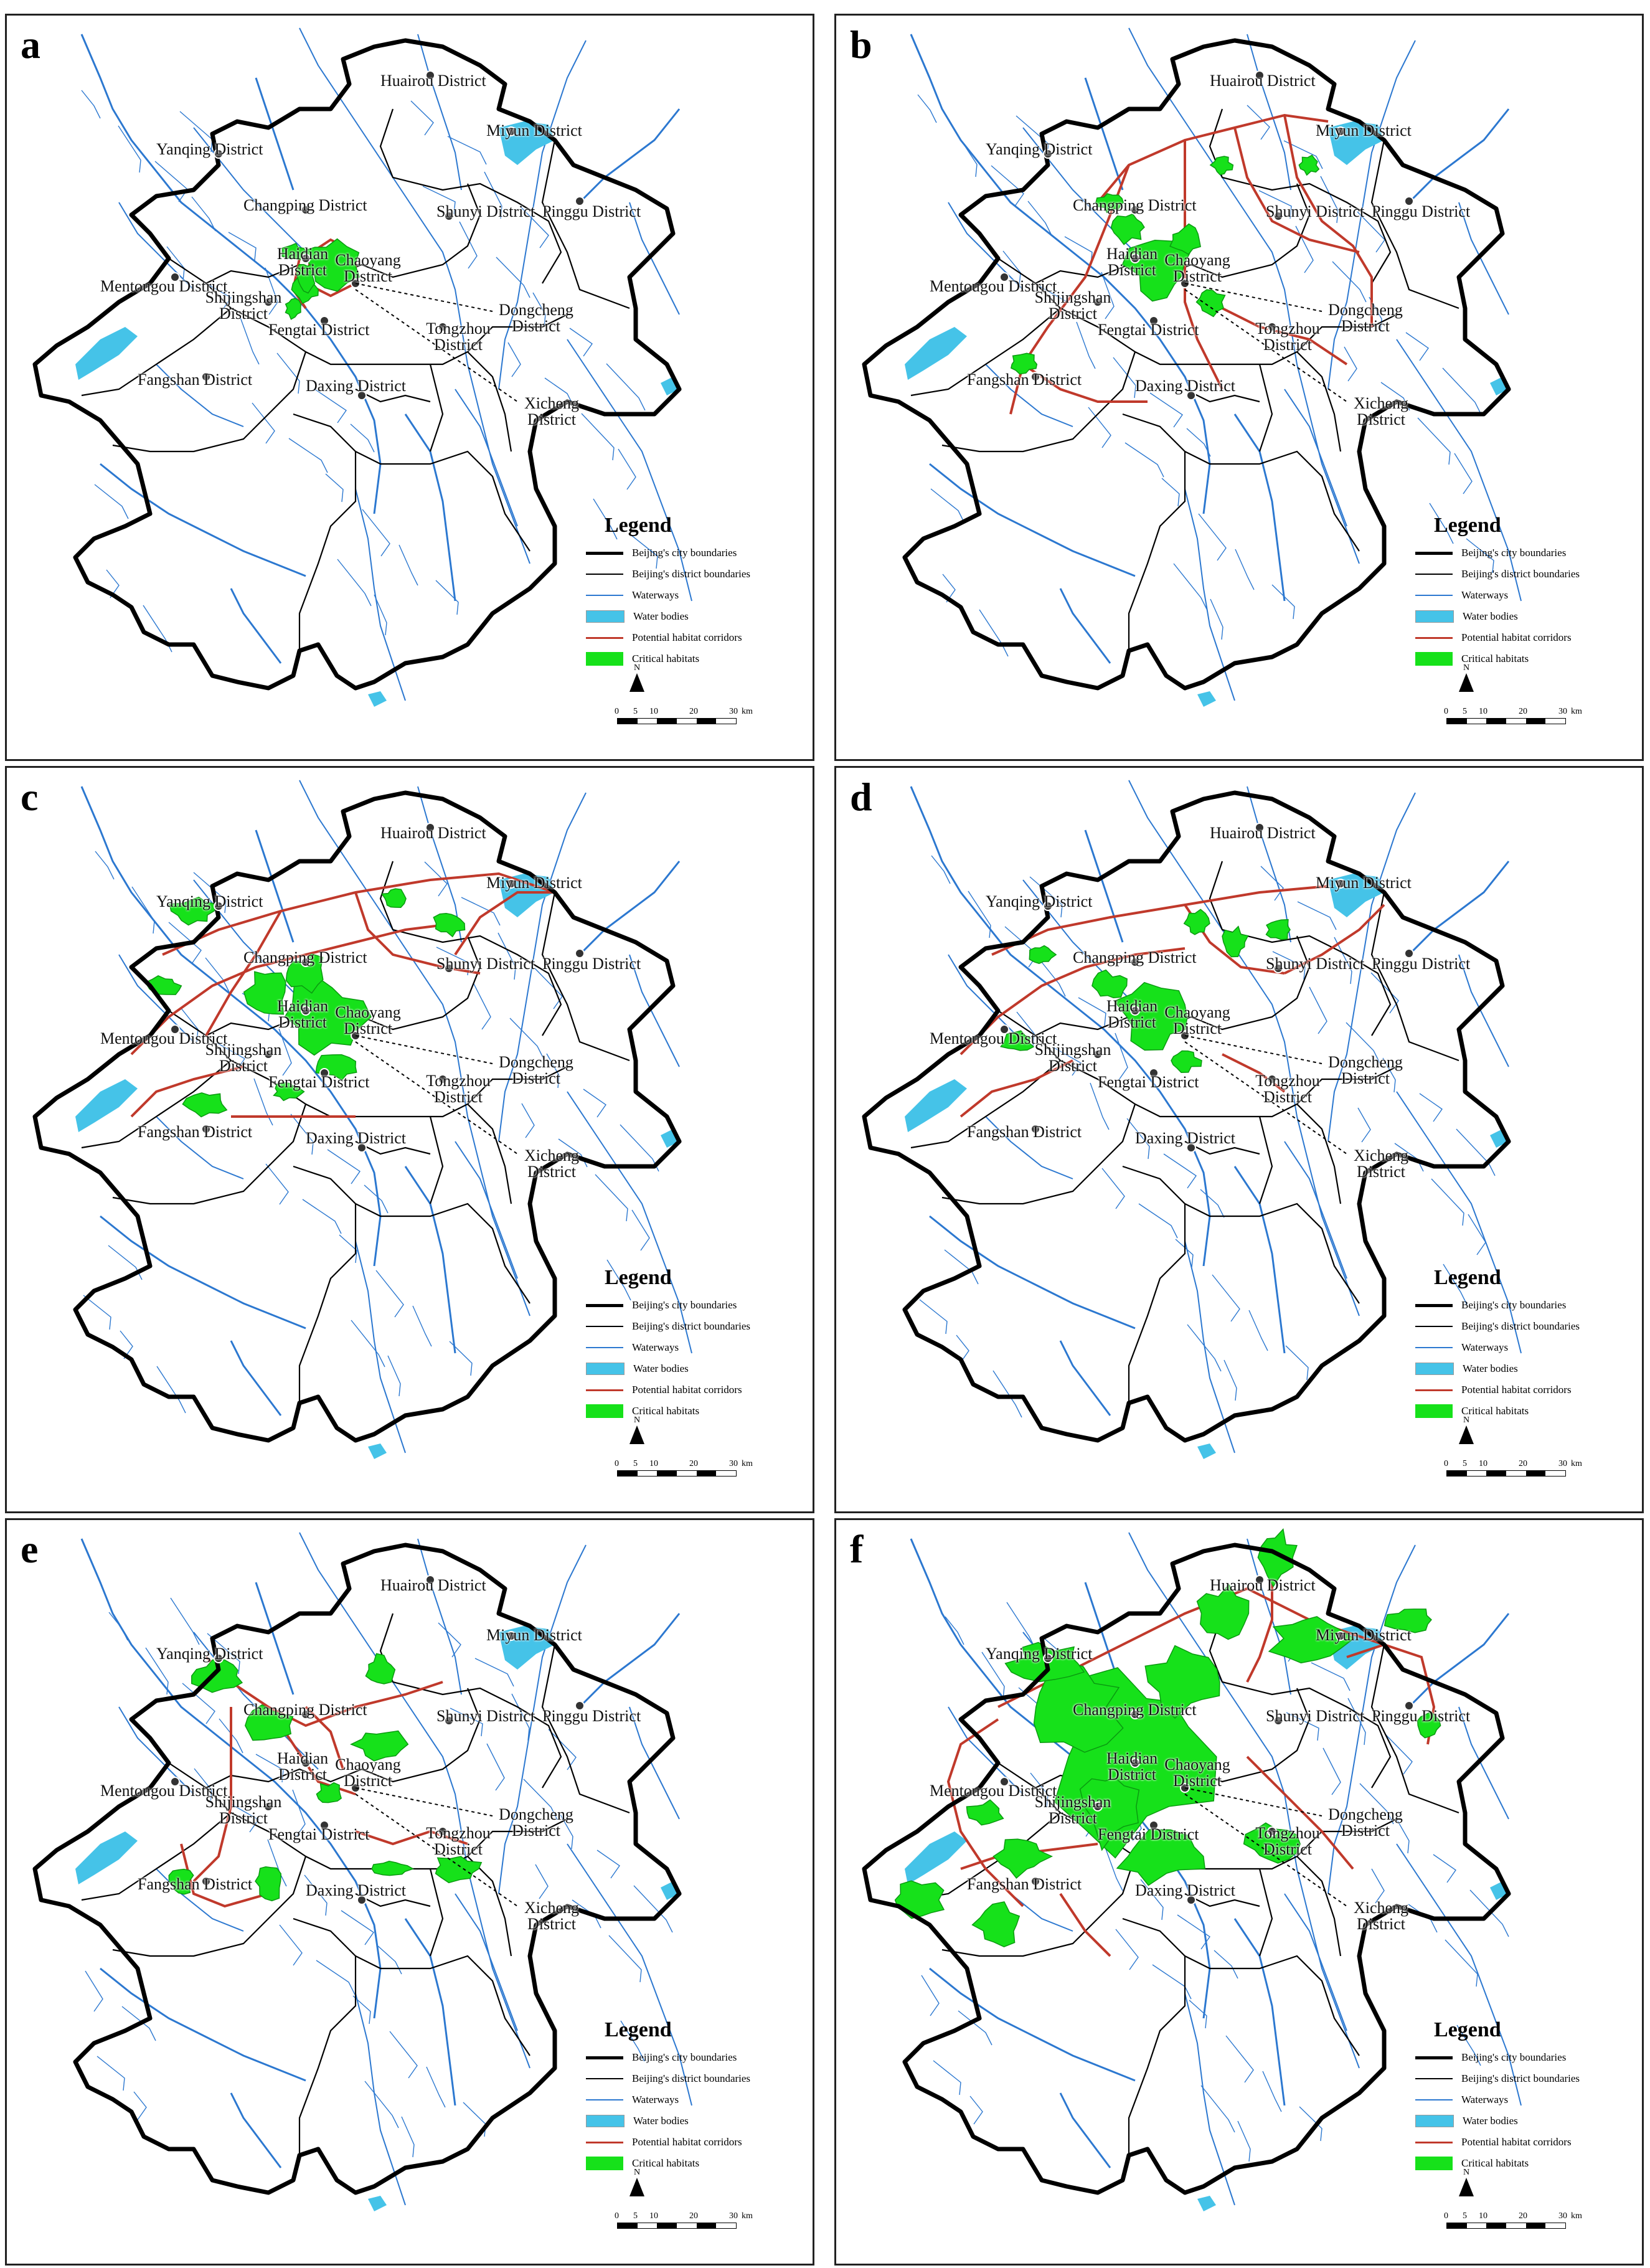 Image resolution: width=1650 pixels, height=2268 pixels. What do you see at coordinates (653, 2216) in the screenshot?
I see `scale-tick: 10` at bounding box center [653, 2216].